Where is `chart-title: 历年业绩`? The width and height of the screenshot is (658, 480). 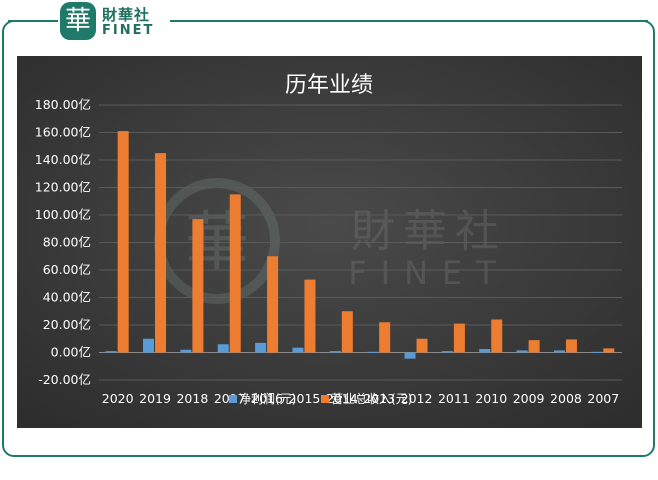
chart-title: 历年业绩 is located at coordinates (329, 85).